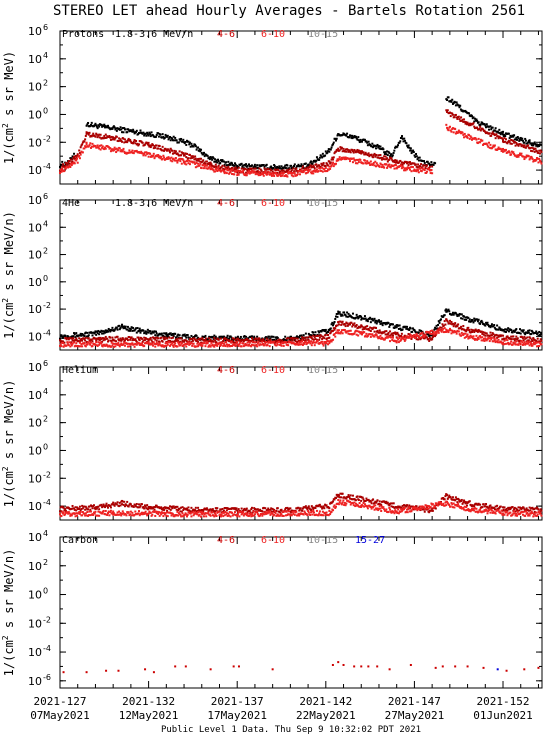 Image resolution: width=550 pixels, height=736 pixels. What do you see at coordinates (35, 450) in the screenshot?
I see `y-tick-label: 10` at bounding box center [35, 450].